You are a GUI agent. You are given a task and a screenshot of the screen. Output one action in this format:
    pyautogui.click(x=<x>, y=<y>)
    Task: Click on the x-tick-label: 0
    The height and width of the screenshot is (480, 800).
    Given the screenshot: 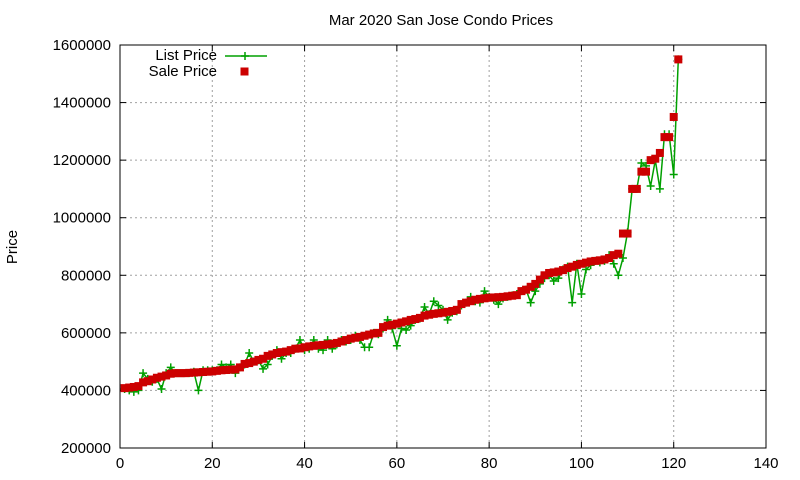 What is the action you would take?
    pyautogui.click(x=120, y=463)
    